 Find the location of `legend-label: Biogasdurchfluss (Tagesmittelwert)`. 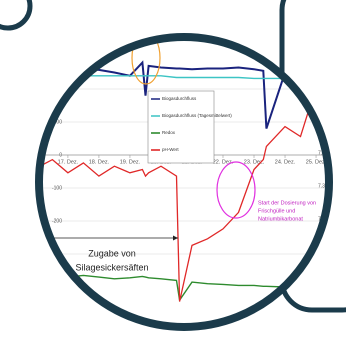

legend-label: Biogasdurchfluss (Tagesmittelwert) is located at coordinates (197, 115).